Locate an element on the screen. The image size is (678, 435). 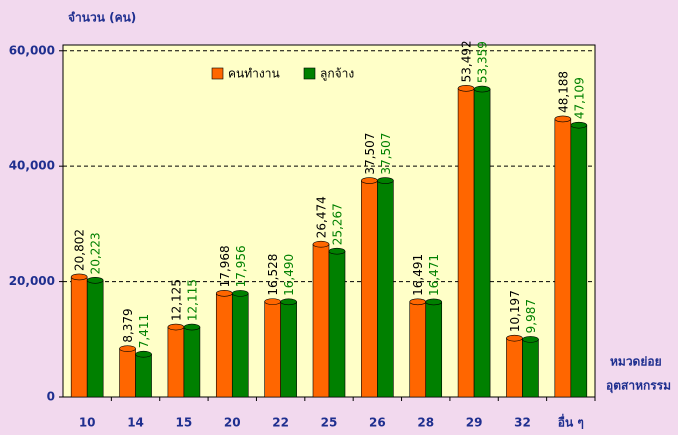
data-label: 48,188 is located at coordinates (563, 92).